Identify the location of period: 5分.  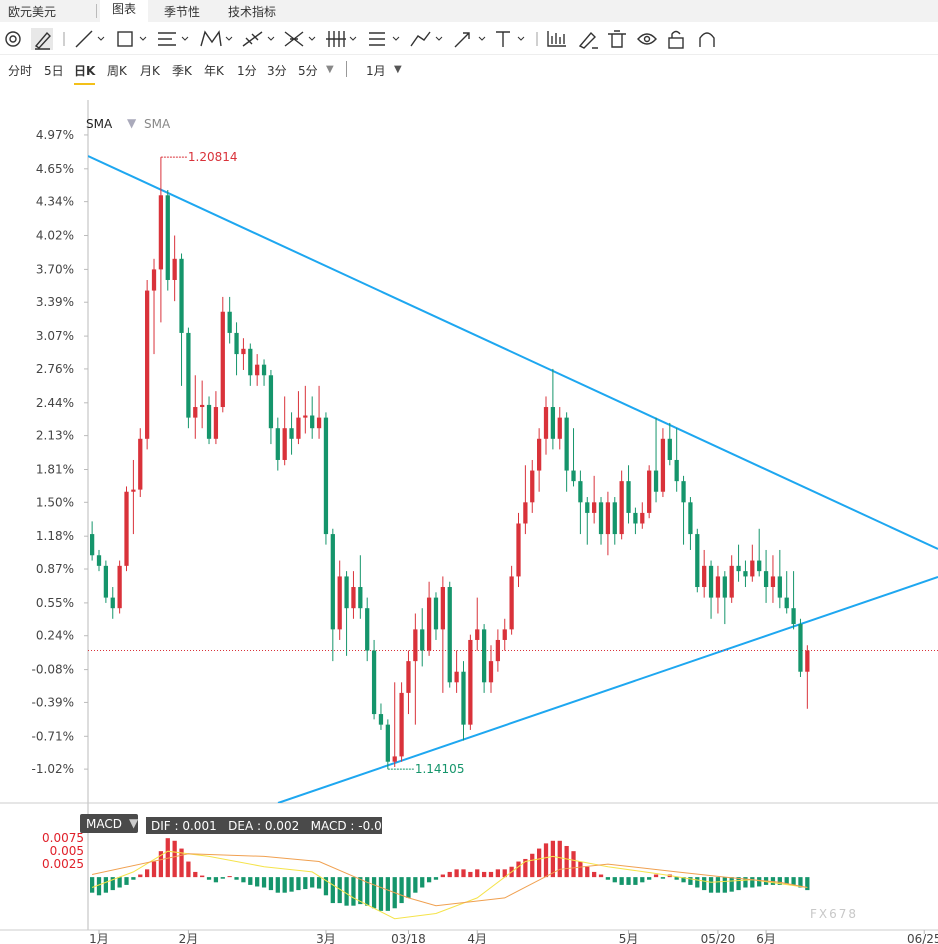
(308, 71).